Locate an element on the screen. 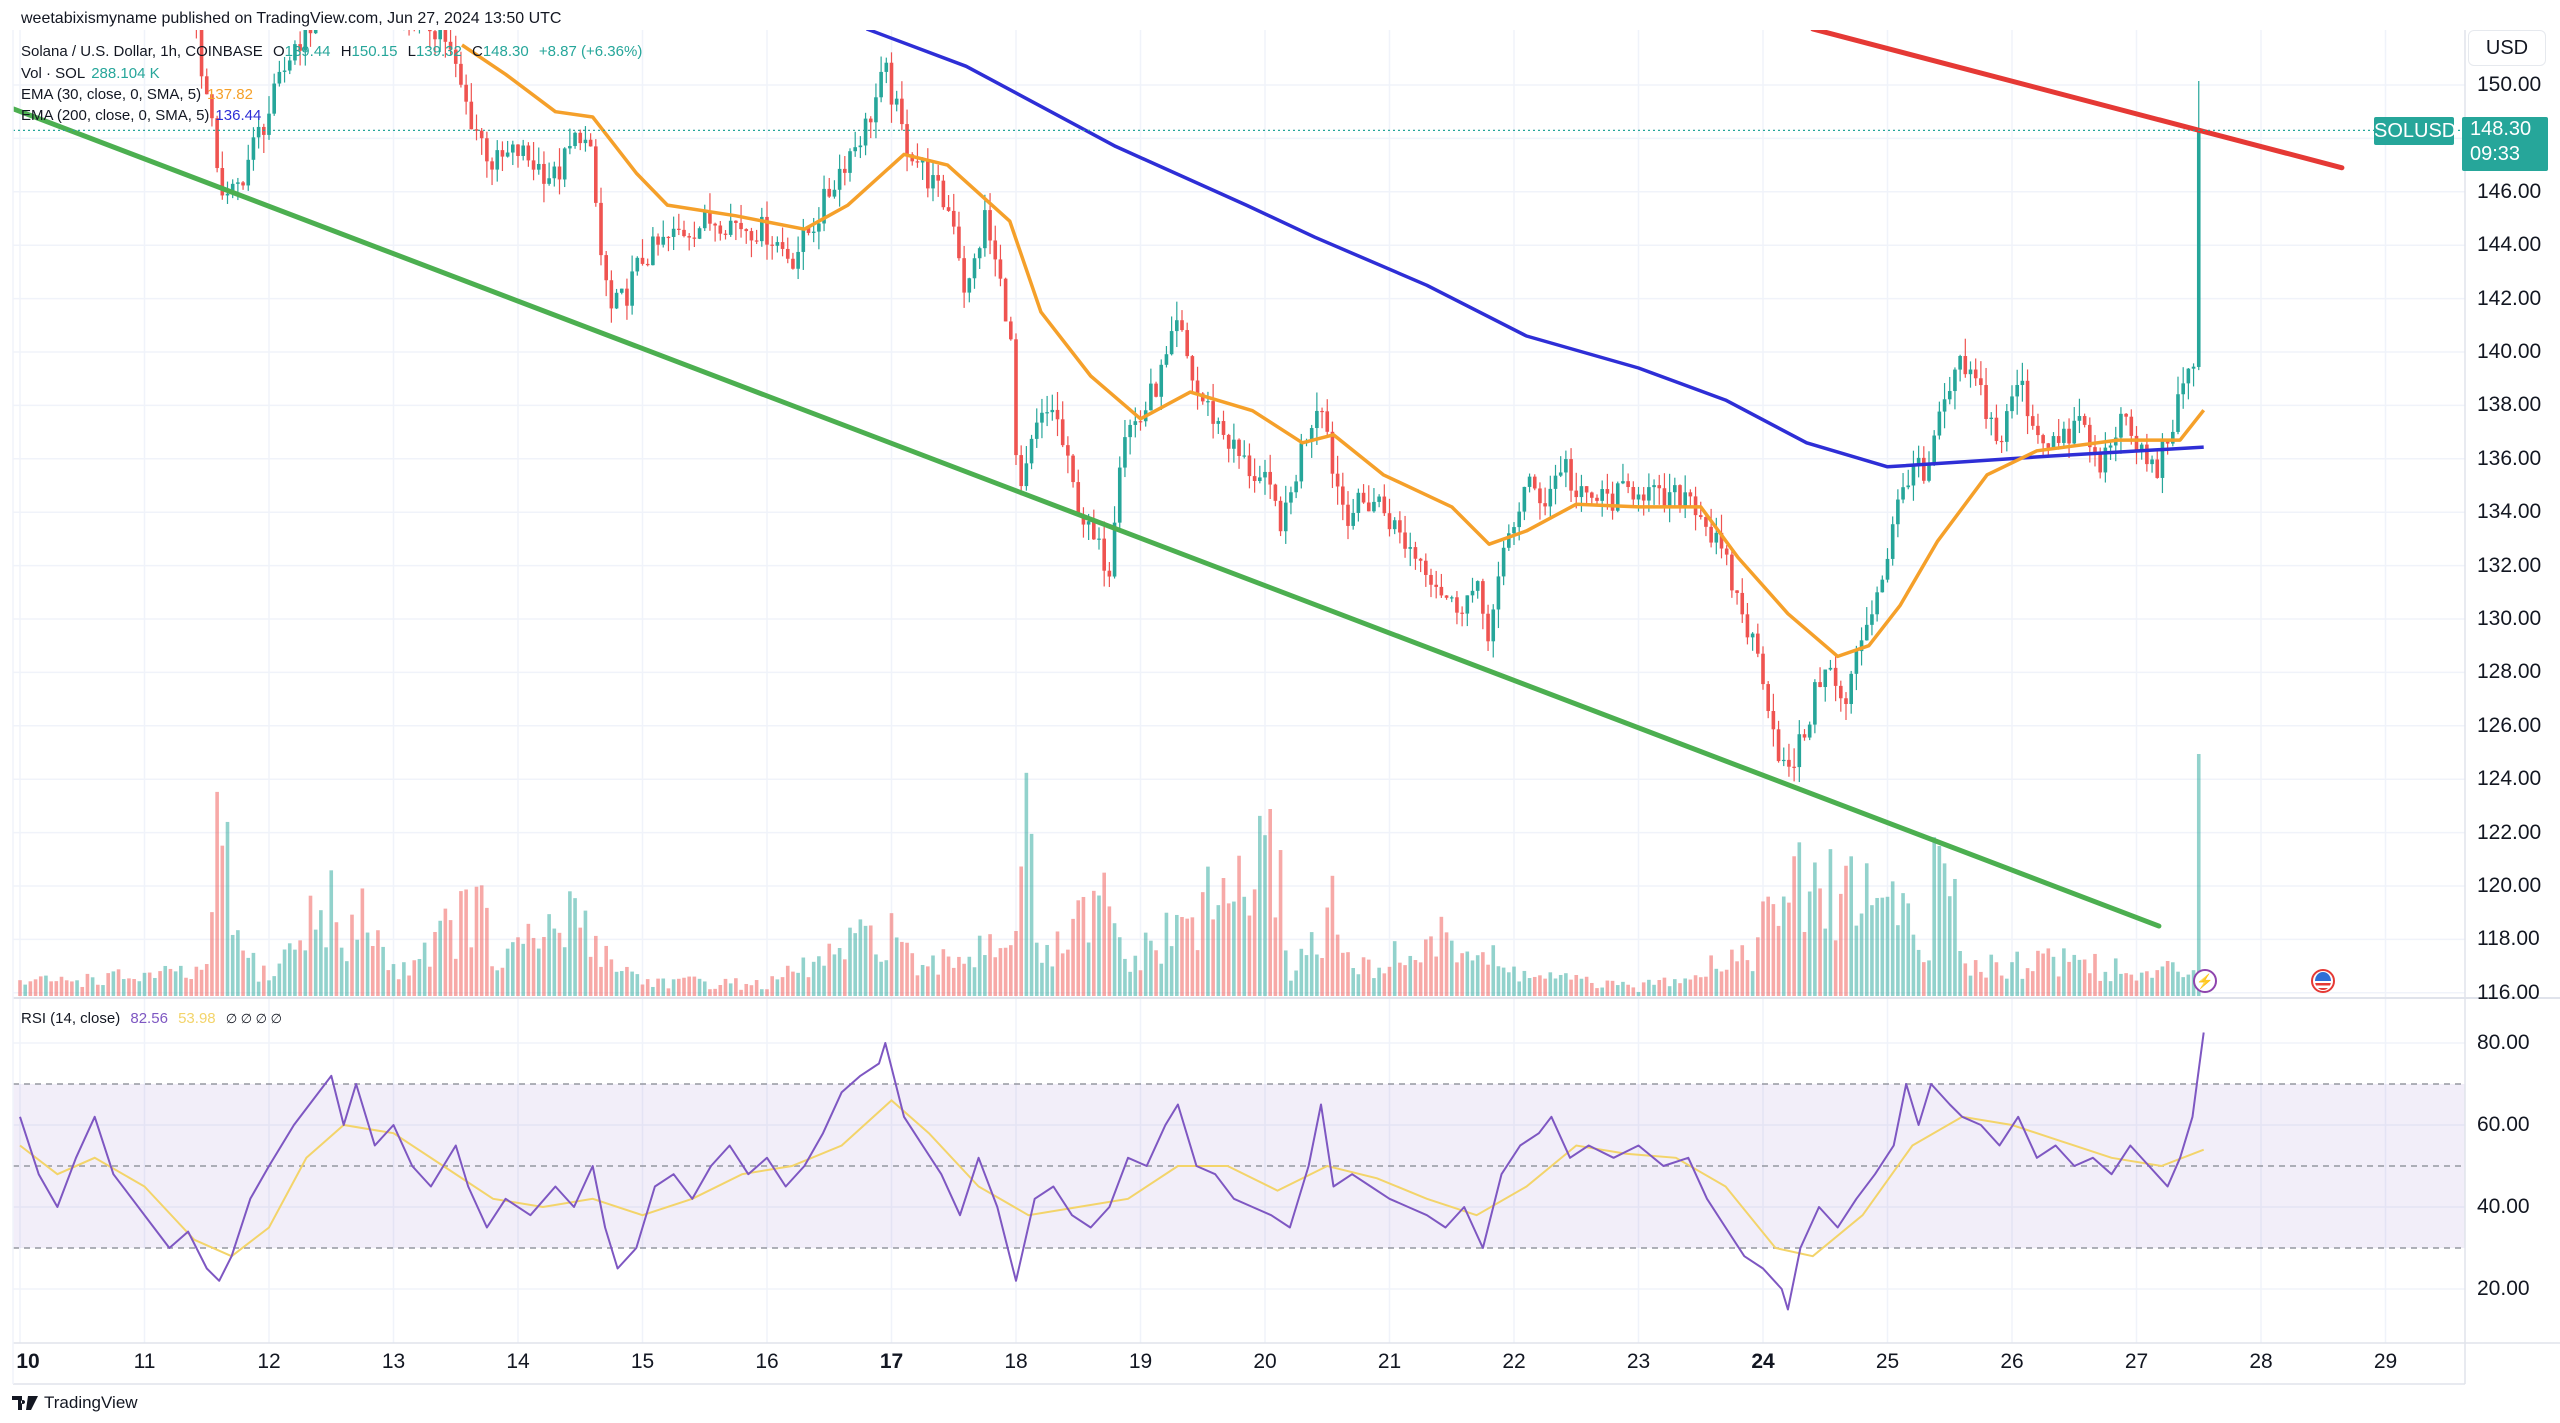 This screenshot has height=1423, width=2560. legend-volume-row: Vol · SOL 288.104 K is located at coordinates (93, 73).